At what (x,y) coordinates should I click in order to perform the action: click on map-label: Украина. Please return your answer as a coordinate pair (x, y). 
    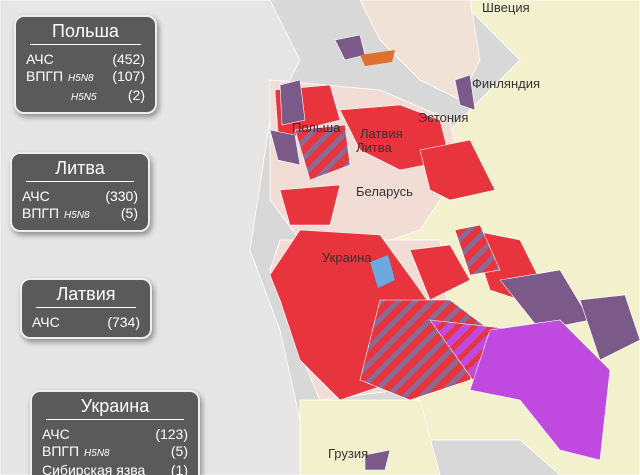
    Looking at the image, I should click on (347, 257).